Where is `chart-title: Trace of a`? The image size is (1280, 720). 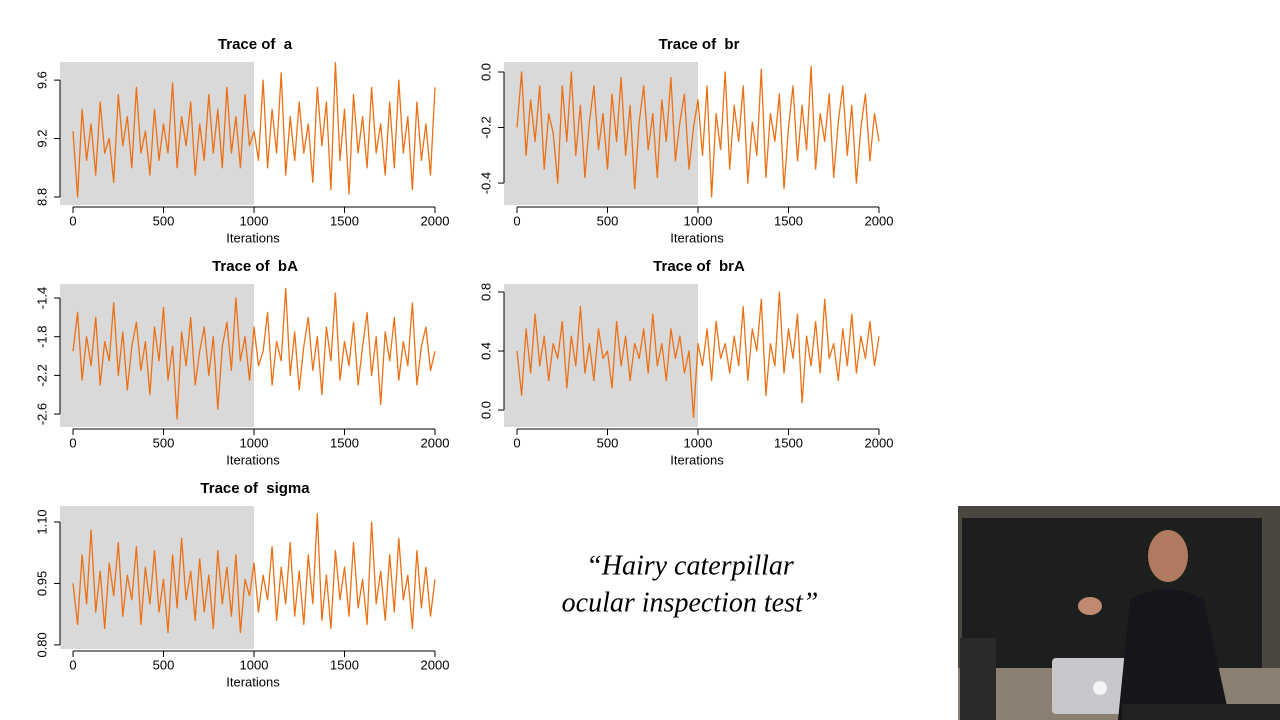 chart-title: Trace of a is located at coordinates (255, 44).